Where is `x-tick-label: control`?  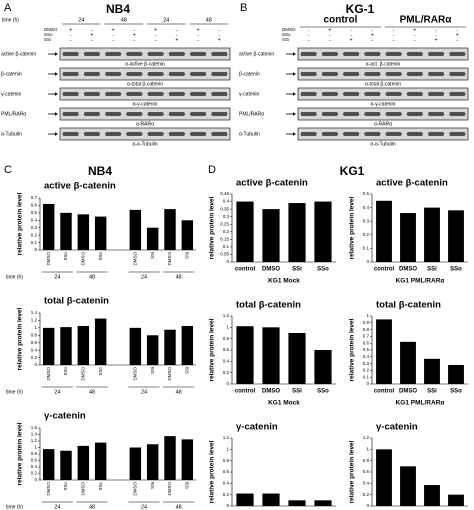 x-tick-label: control is located at coordinates (245, 270).